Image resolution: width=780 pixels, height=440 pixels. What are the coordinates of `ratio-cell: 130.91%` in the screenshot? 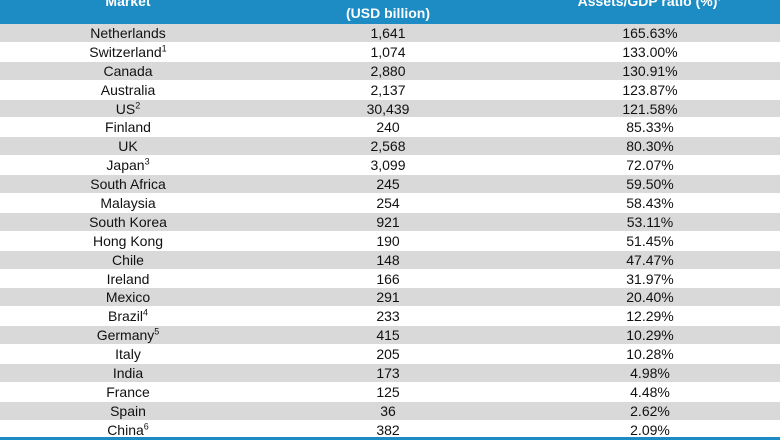 It's located at (650, 70).